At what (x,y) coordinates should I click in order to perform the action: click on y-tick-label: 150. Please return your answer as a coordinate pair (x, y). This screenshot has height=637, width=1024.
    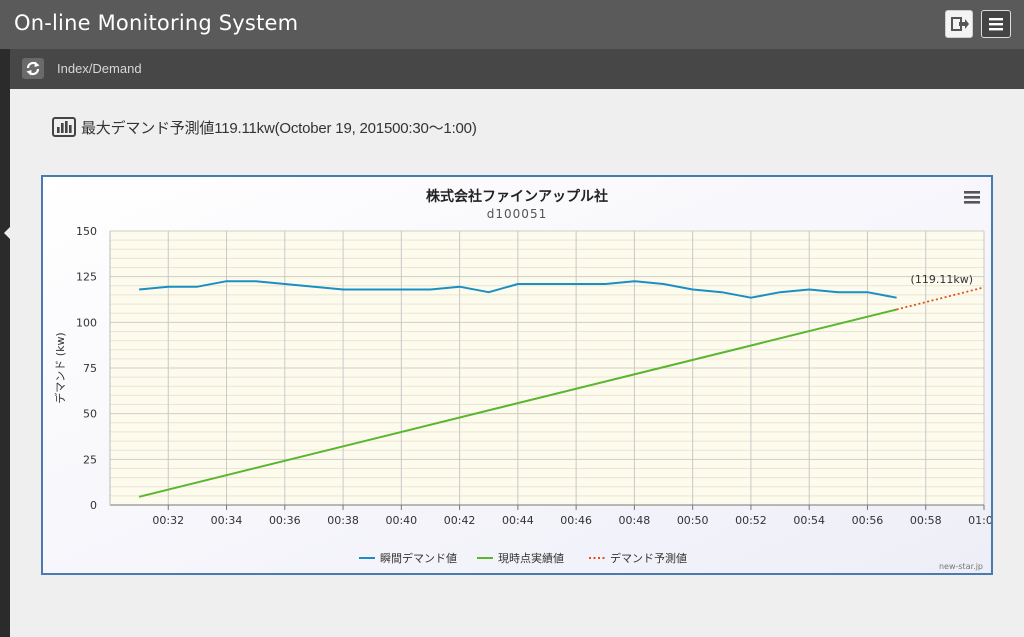
    Looking at the image, I should click on (86, 231).